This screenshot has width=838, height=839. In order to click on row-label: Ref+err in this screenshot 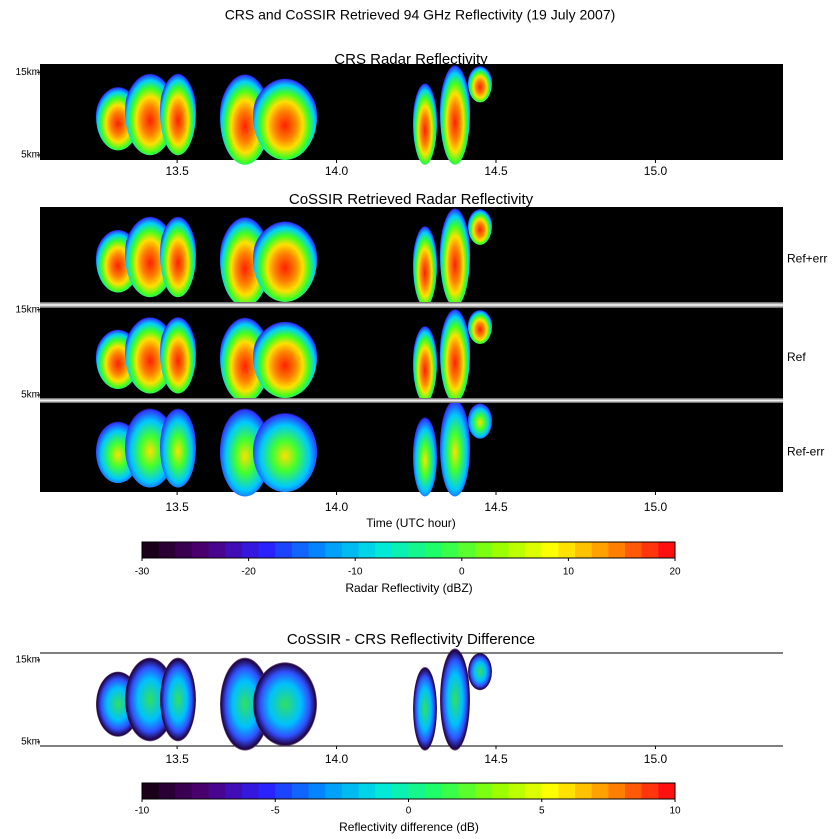, I will do `click(807, 259)`.